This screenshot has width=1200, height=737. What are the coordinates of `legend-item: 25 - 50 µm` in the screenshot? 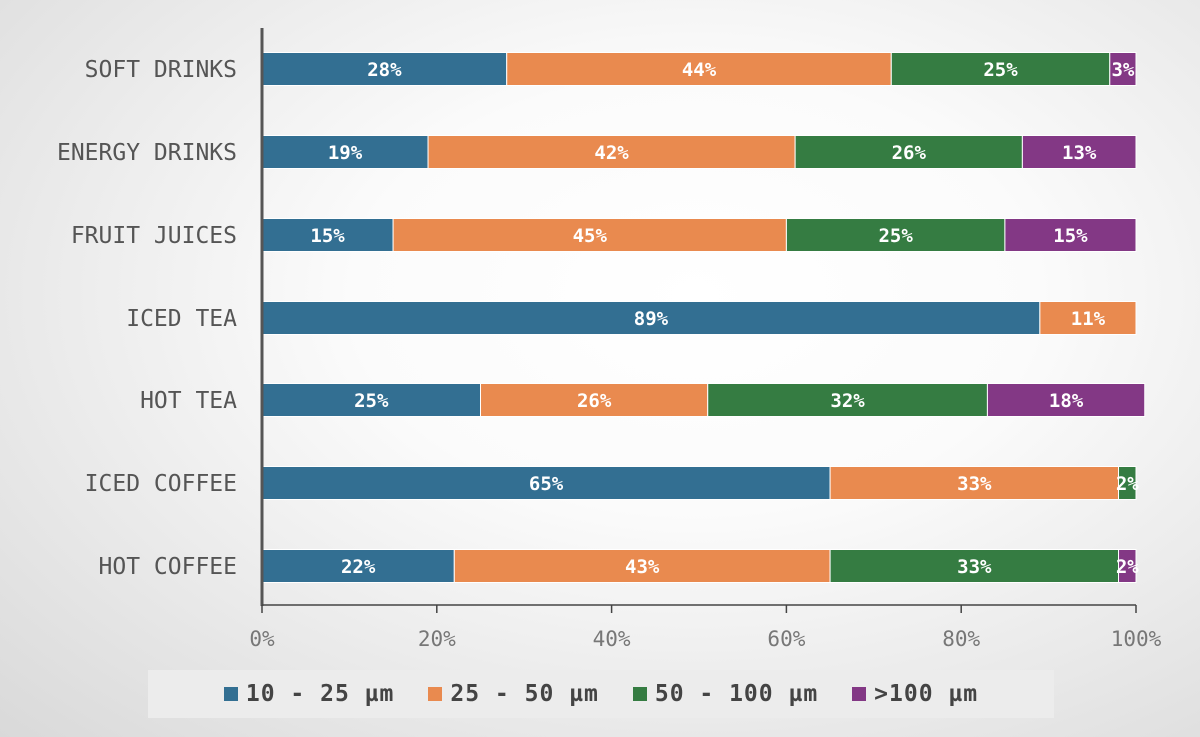 It's located at (513, 694).